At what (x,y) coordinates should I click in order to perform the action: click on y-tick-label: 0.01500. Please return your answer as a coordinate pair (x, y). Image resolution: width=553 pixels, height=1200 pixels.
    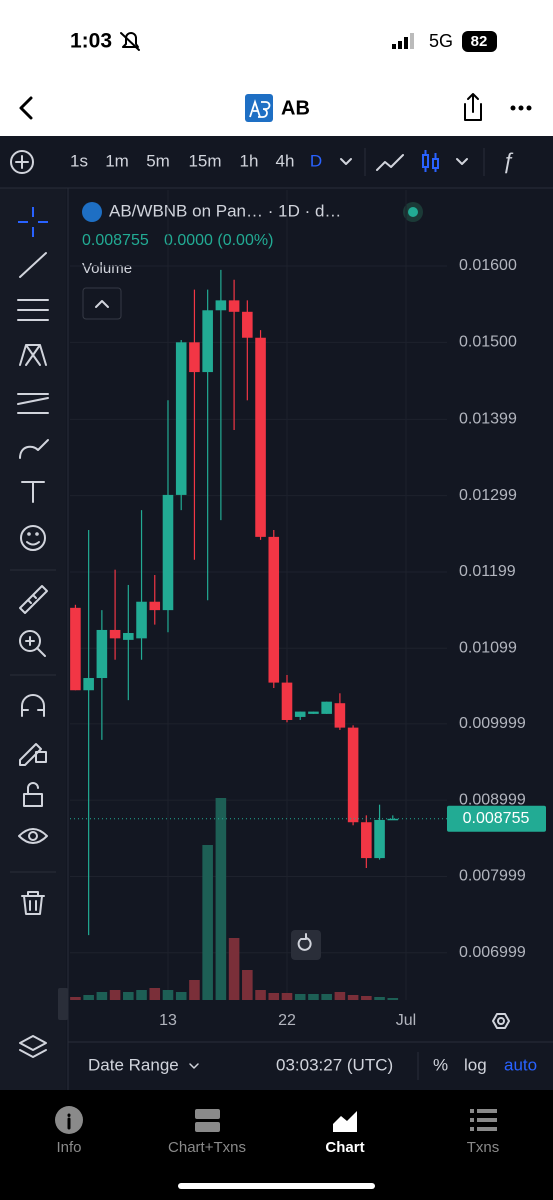
    Looking at the image, I should click on (488, 342).